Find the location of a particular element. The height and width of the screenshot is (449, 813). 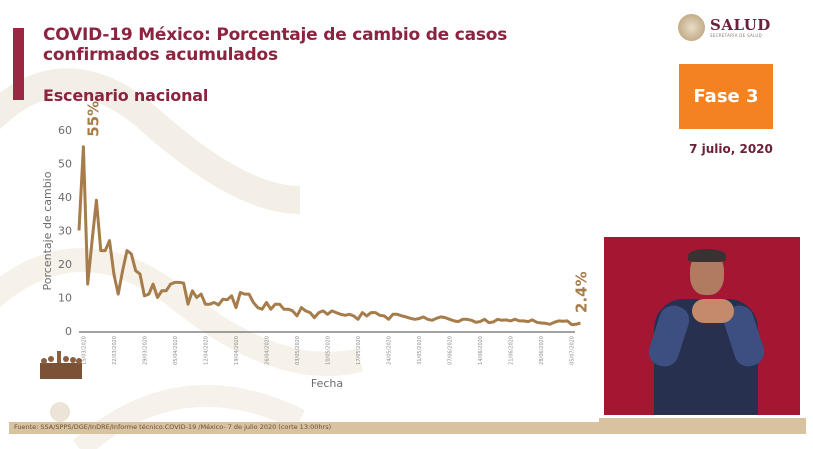

y-tick-label: 10 is located at coordinates (65, 298).